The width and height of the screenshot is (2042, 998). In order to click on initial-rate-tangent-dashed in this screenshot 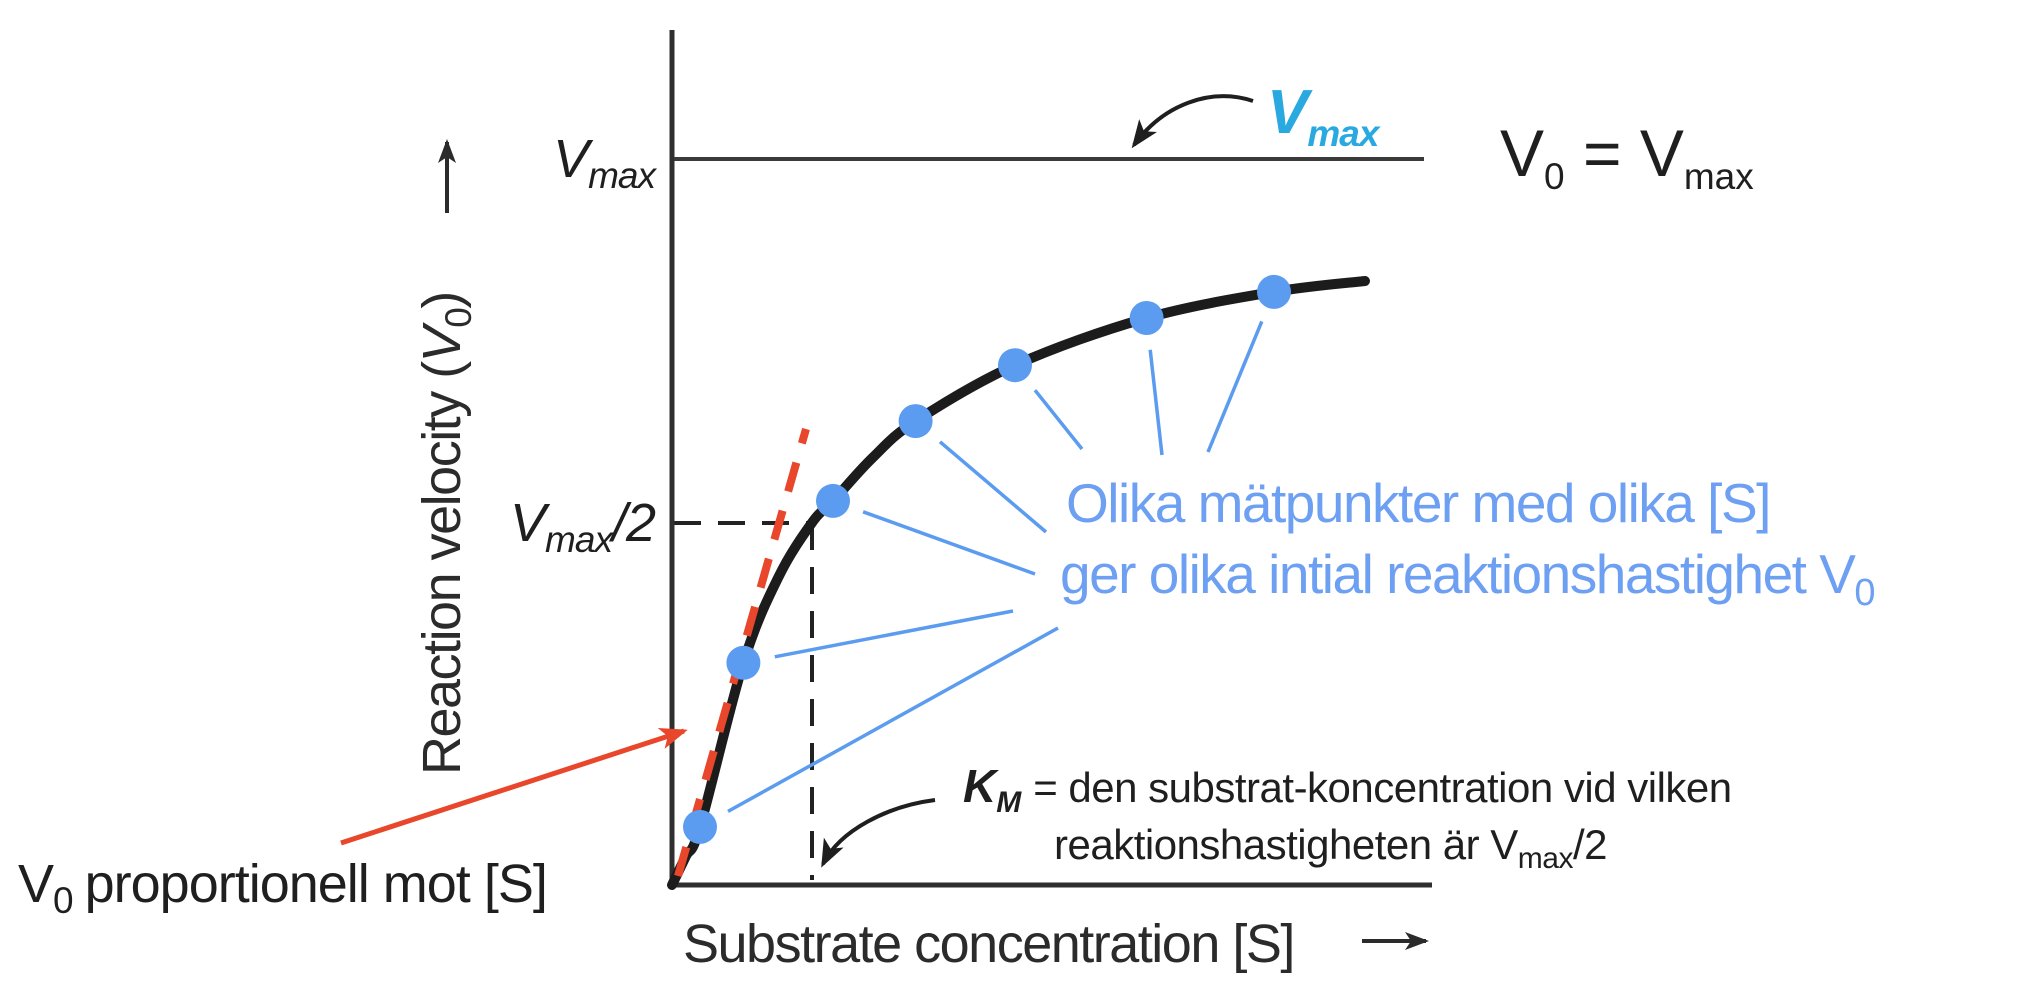, I will do `click(742, 652)`.